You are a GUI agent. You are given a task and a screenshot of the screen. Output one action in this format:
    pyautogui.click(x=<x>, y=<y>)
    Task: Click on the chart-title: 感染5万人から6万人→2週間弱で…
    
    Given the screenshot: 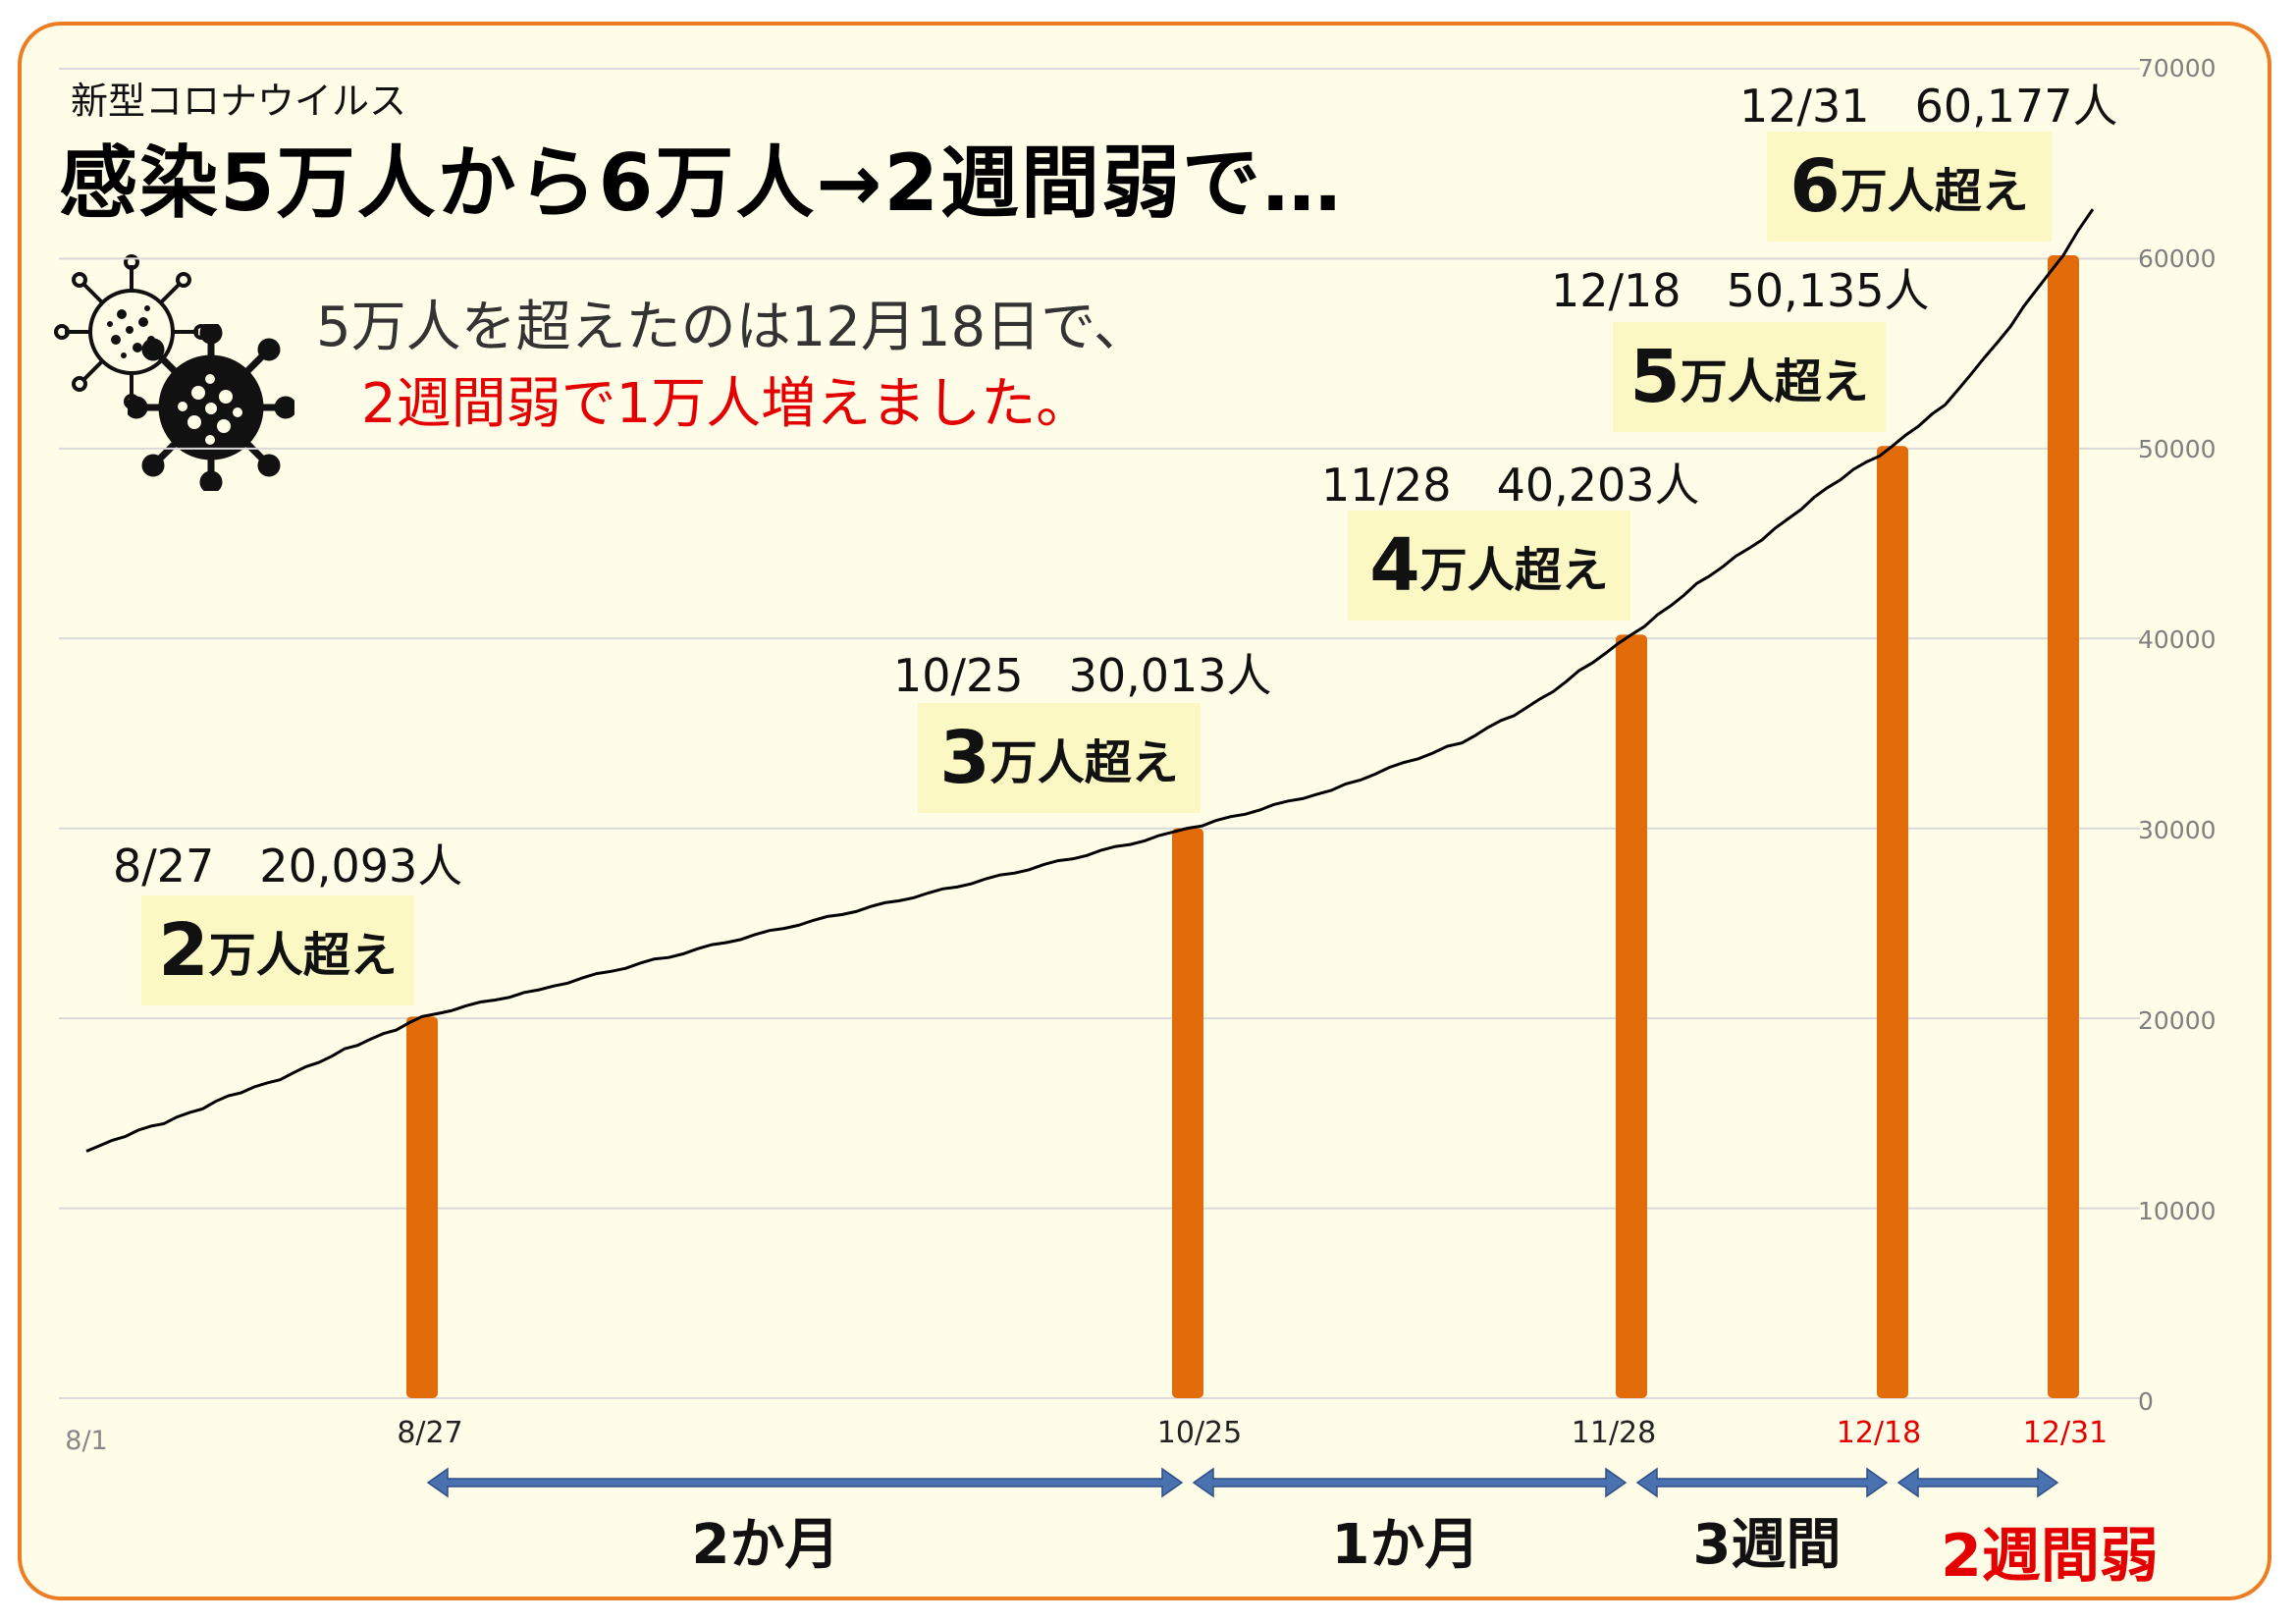 What is the action you would take?
    pyautogui.click(x=701, y=183)
    